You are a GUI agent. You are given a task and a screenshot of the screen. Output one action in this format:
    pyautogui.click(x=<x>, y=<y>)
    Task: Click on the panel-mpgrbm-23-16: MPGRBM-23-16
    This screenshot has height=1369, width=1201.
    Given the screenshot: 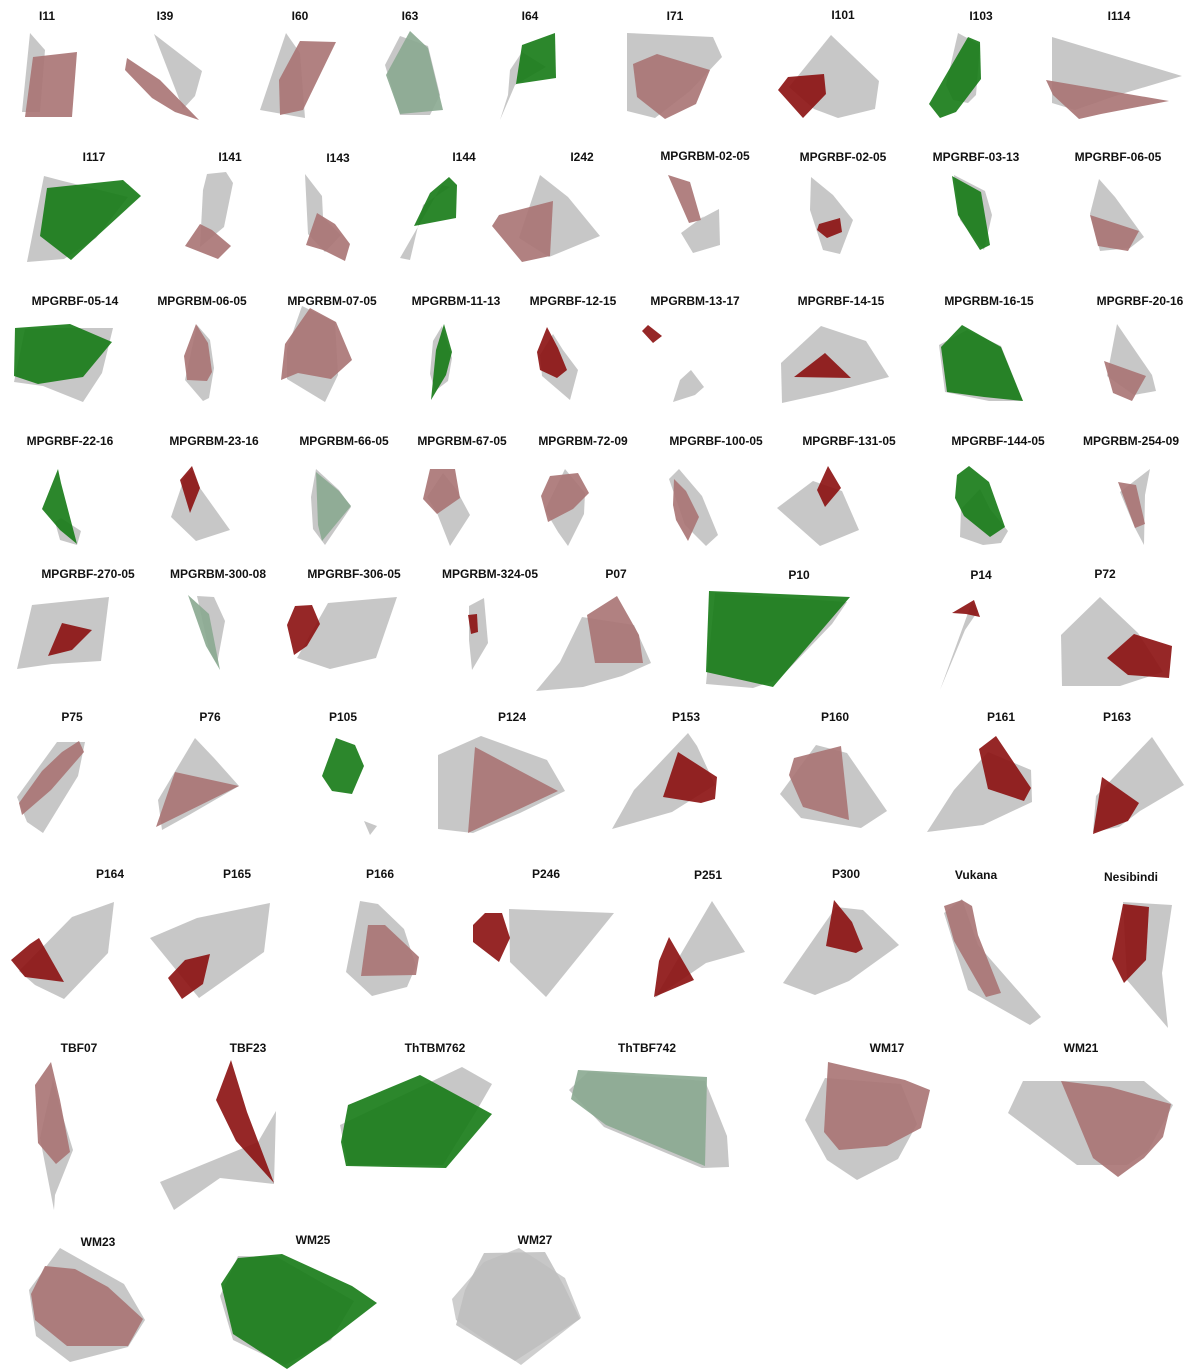 What is the action you would take?
    pyautogui.click(x=214, y=487)
    